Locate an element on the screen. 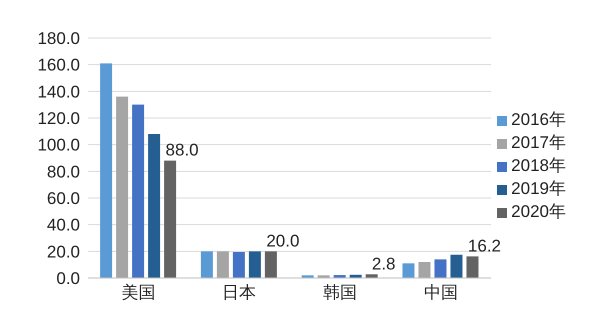 Image resolution: width=594 pixels, height=331 pixels. y-tick-label: 0.0 is located at coordinates (68, 278).